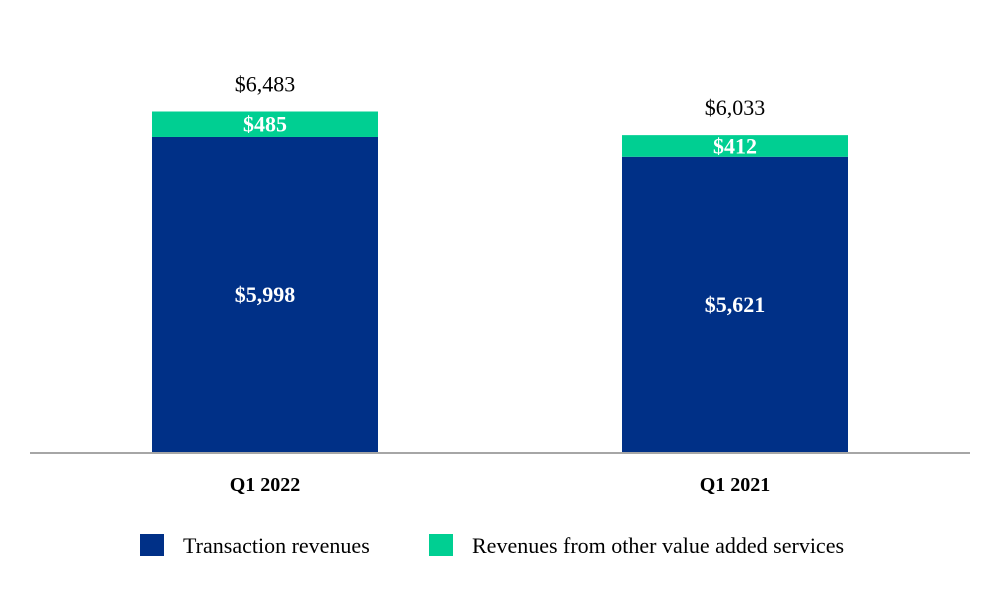  I want to click on segment-value-label: $412, so click(735, 145).